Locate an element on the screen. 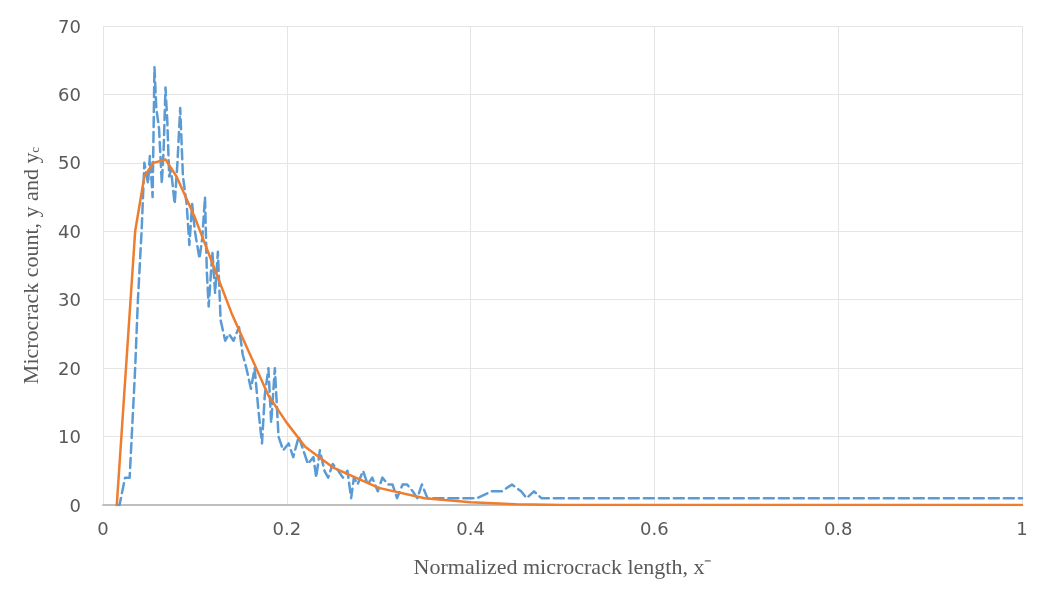 The width and height of the screenshot is (1043, 612). y-tick-label: 0 is located at coordinates (75, 505).